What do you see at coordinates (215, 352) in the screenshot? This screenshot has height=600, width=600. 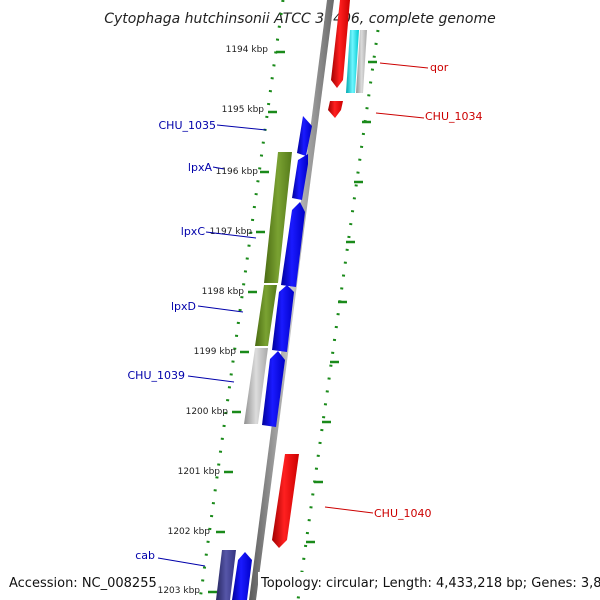 I see `tick-label: 1199 kbp` at bounding box center [215, 352].